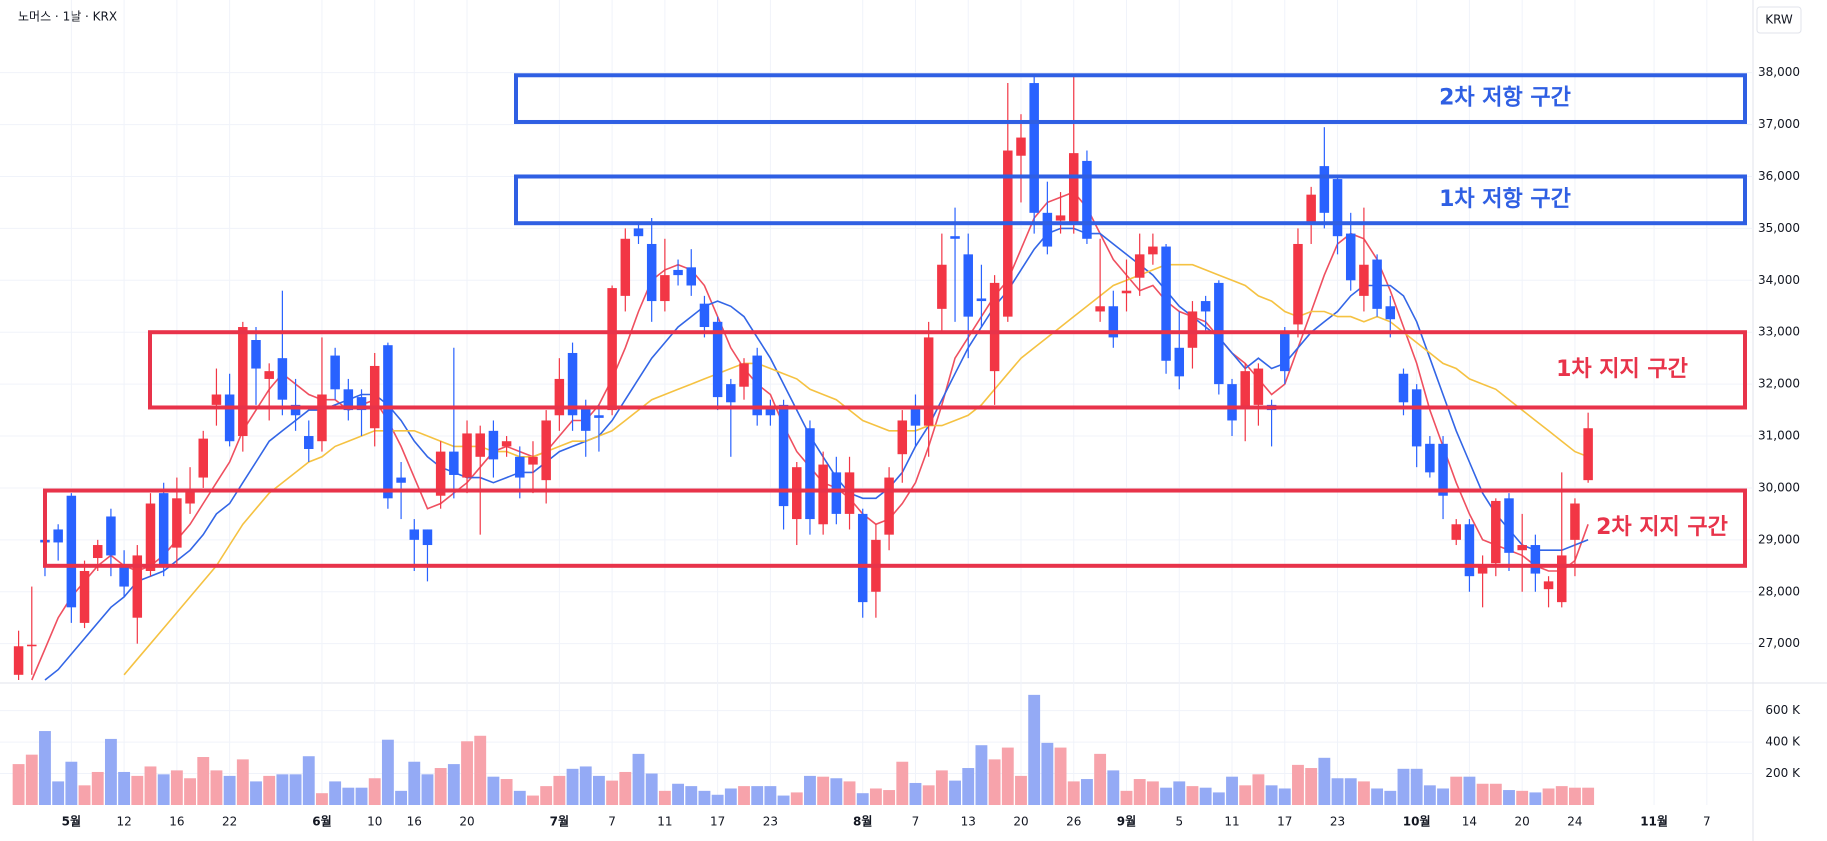 This screenshot has height=841, width=1827. Describe the element at coordinates (1505, 199) in the screenshot. I see `zone-label: 1차 저항 구간` at that location.